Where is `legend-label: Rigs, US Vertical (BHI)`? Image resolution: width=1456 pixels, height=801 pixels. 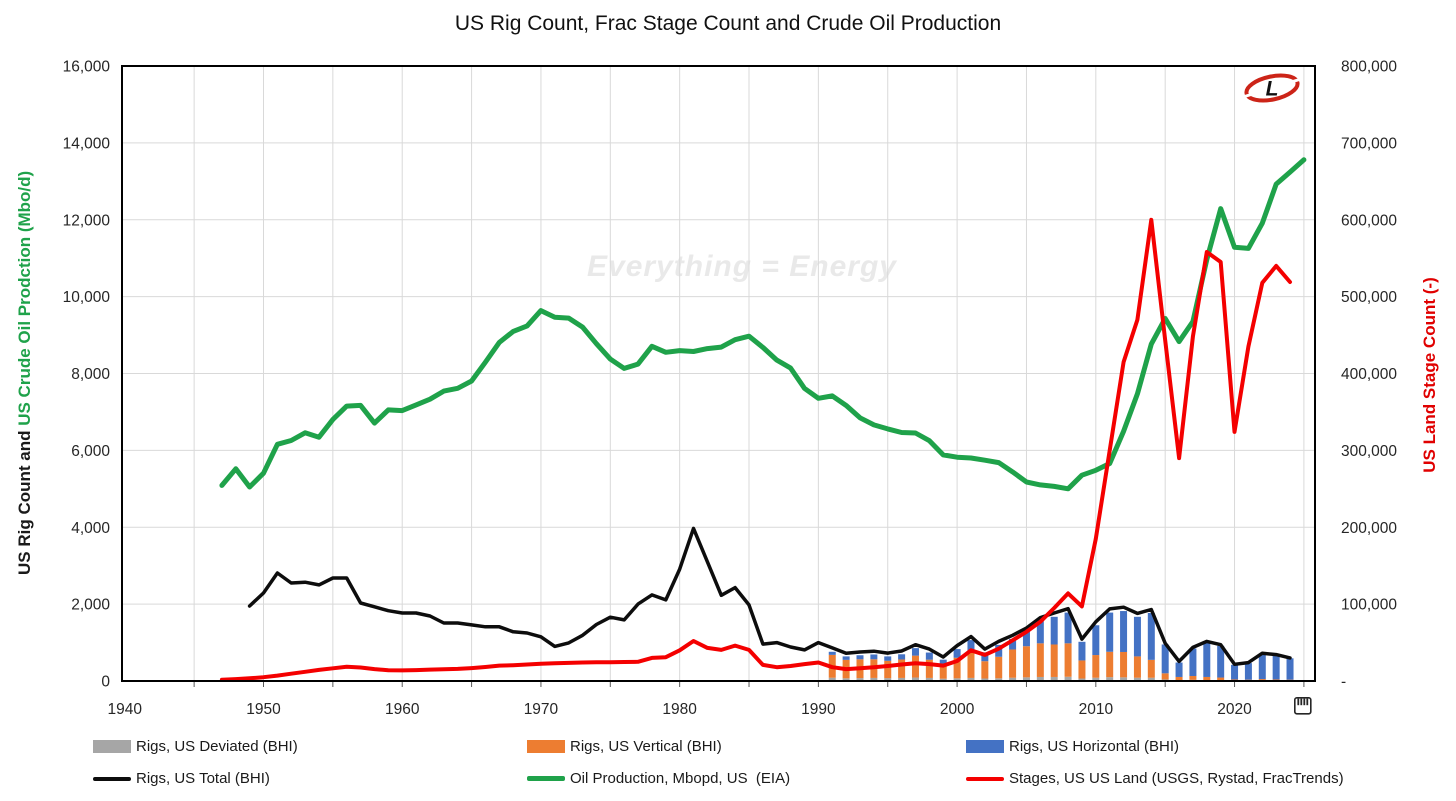
legend-label: Rigs, US Vertical (BHI) is located at coordinates (646, 746).